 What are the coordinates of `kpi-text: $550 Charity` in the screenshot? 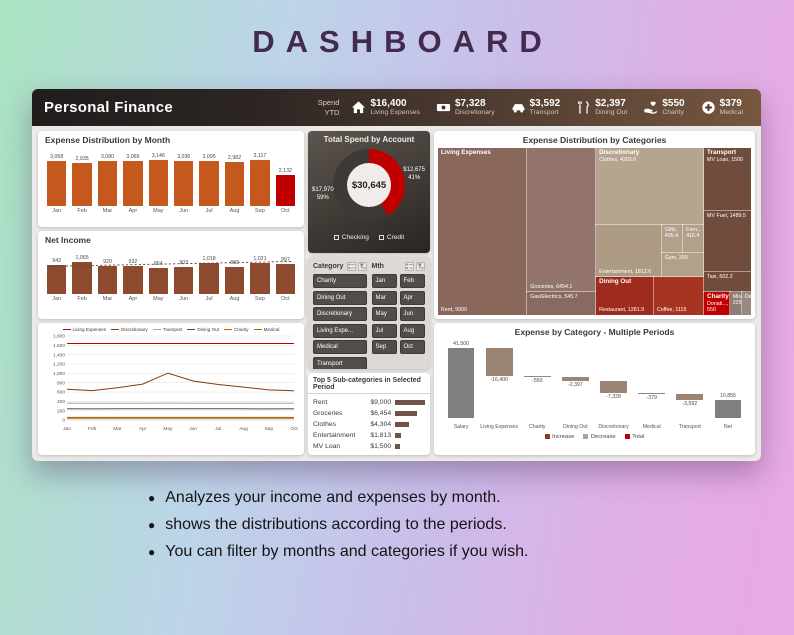 It's located at (673, 107).